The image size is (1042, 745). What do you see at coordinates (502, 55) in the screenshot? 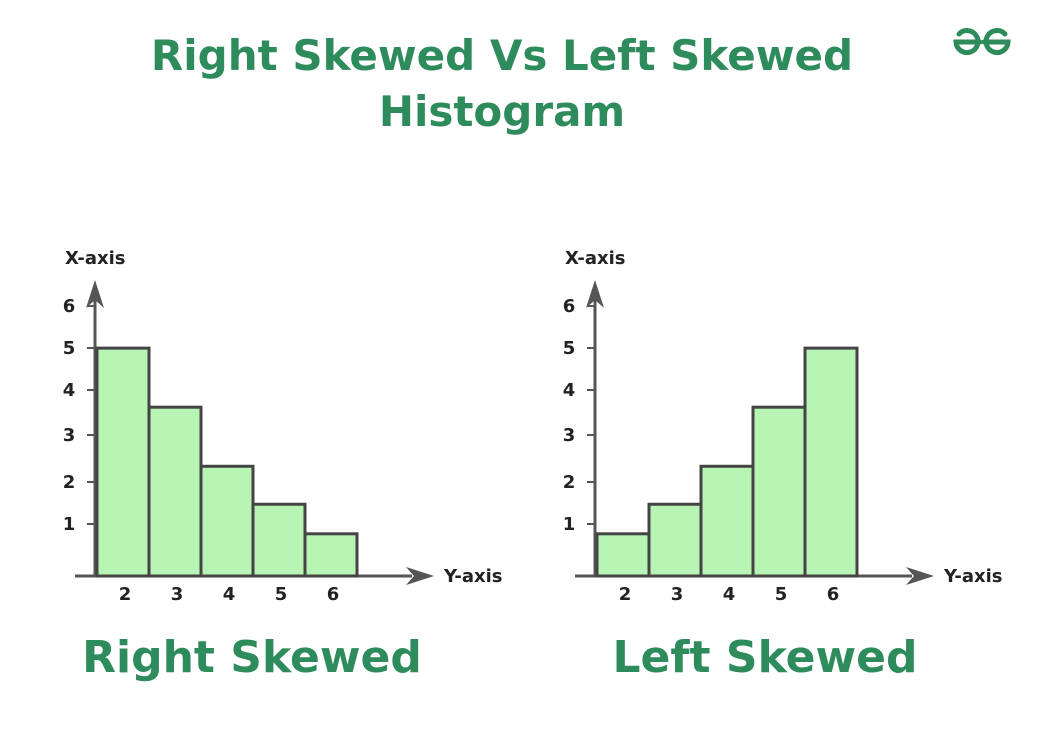
I see `title-line-1: Right Skewed Vs Left Skewed` at bounding box center [502, 55].